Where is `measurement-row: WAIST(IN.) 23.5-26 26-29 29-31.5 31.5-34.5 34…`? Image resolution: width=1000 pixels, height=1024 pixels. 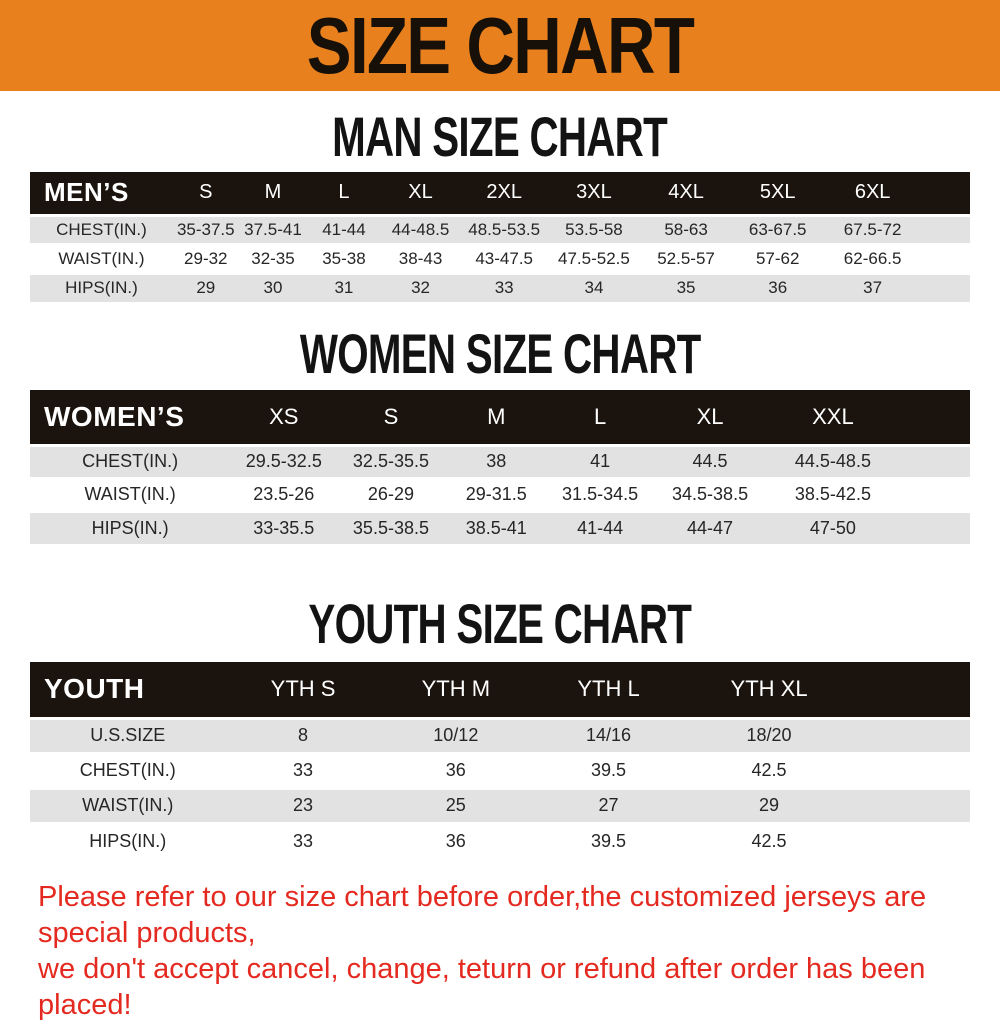
measurement-row: WAIST(IN.) 23.5-26 26-29 29-31.5 31.5-34.5 34… is located at coordinates (500, 494).